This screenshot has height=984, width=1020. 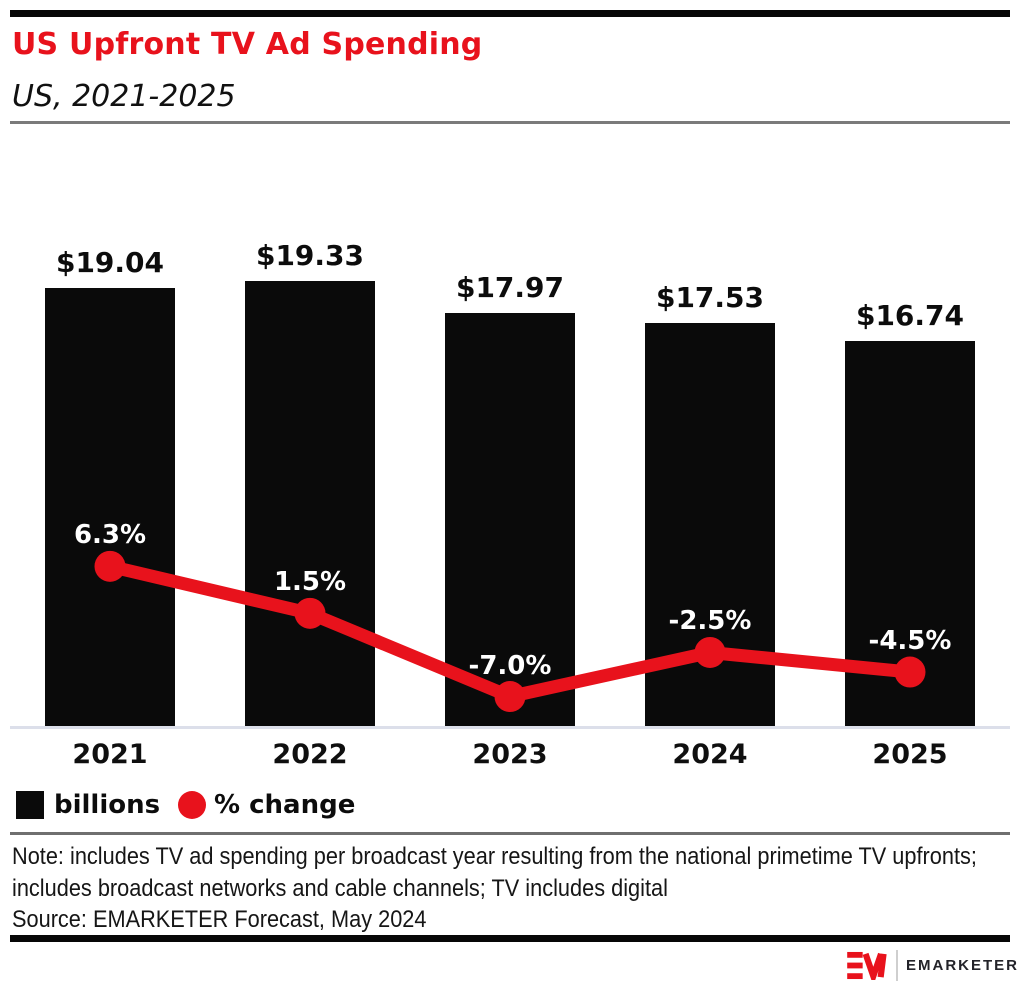 I want to click on line-series-legend-label: % change, so click(x=285, y=805).